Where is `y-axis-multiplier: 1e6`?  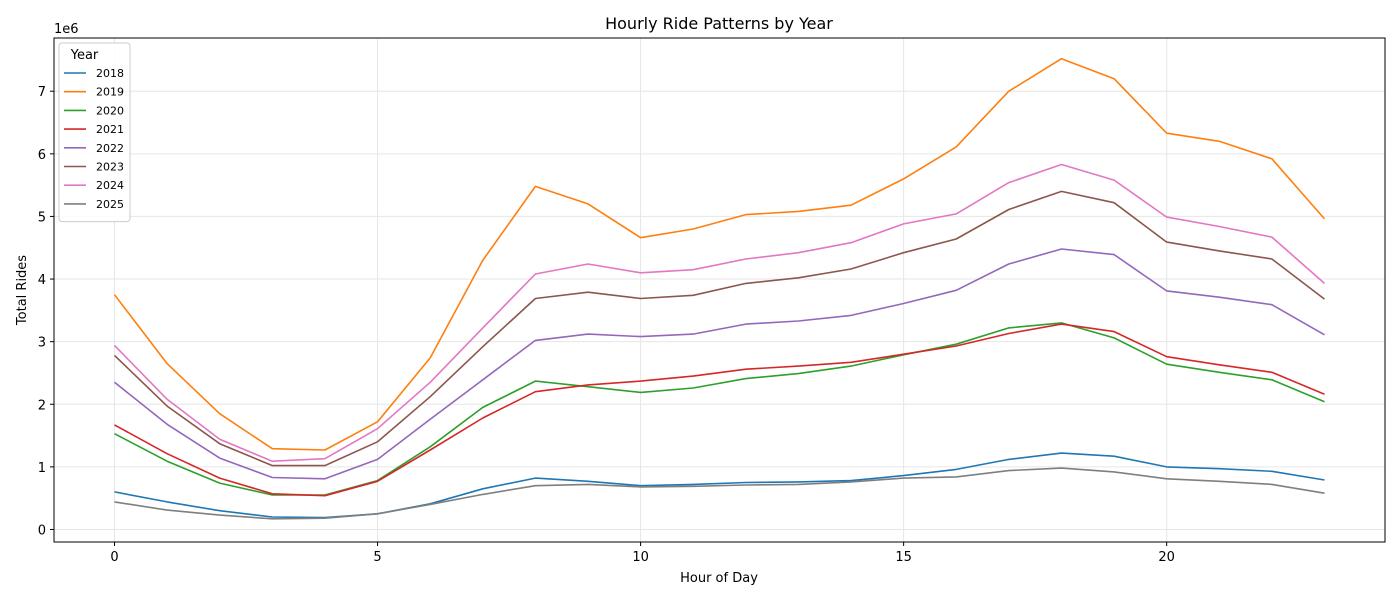 y-axis-multiplier: 1e6 is located at coordinates (66, 29).